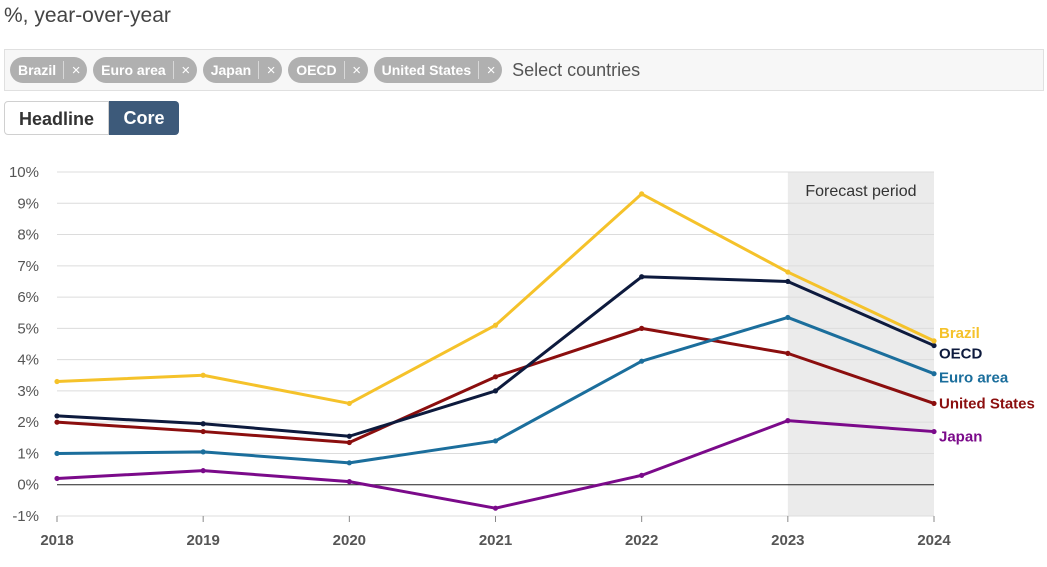  Describe the element at coordinates (87, 15) in the screenshot. I see `chart-subtitle: %, year-over-year` at that location.